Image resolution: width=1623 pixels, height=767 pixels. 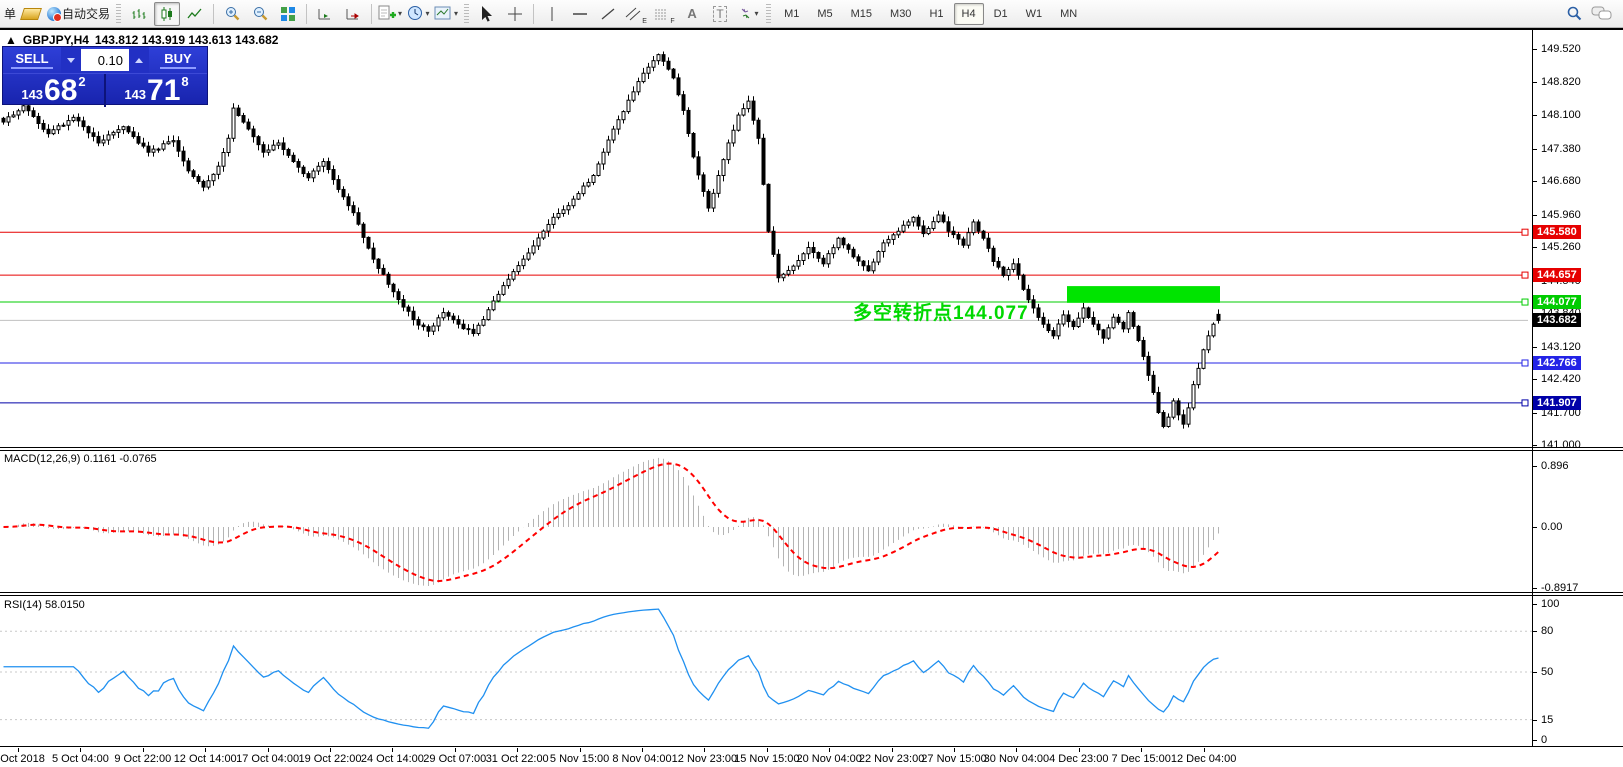 What do you see at coordinates (954, 759) in the screenshot?
I see `time-tick-label: 27 Nov 15:00` at bounding box center [954, 759].